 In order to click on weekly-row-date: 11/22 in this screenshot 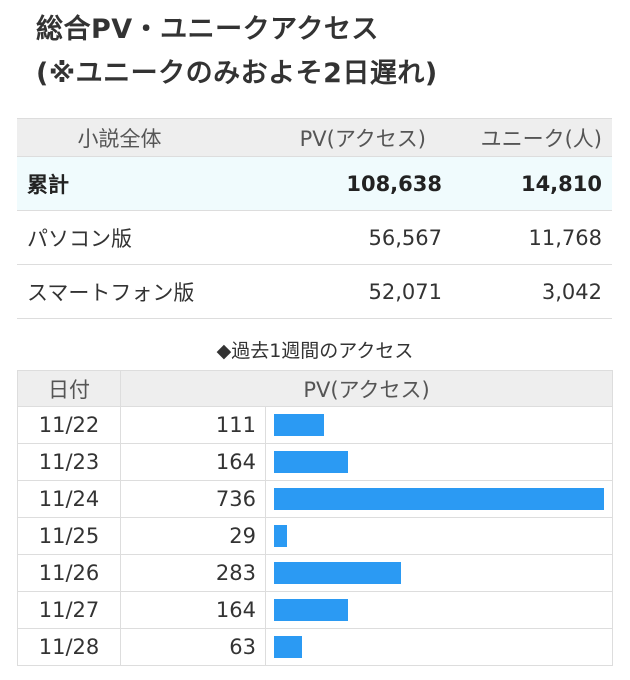, I will do `click(69, 425)`.